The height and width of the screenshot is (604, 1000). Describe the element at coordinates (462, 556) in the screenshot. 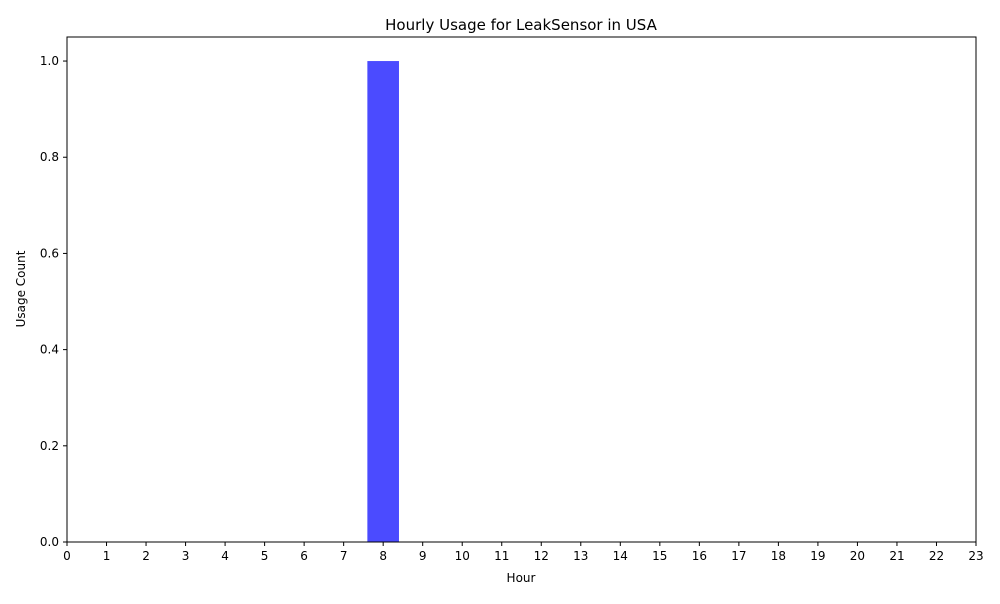

I see `x-tick-label: 10` at that location.